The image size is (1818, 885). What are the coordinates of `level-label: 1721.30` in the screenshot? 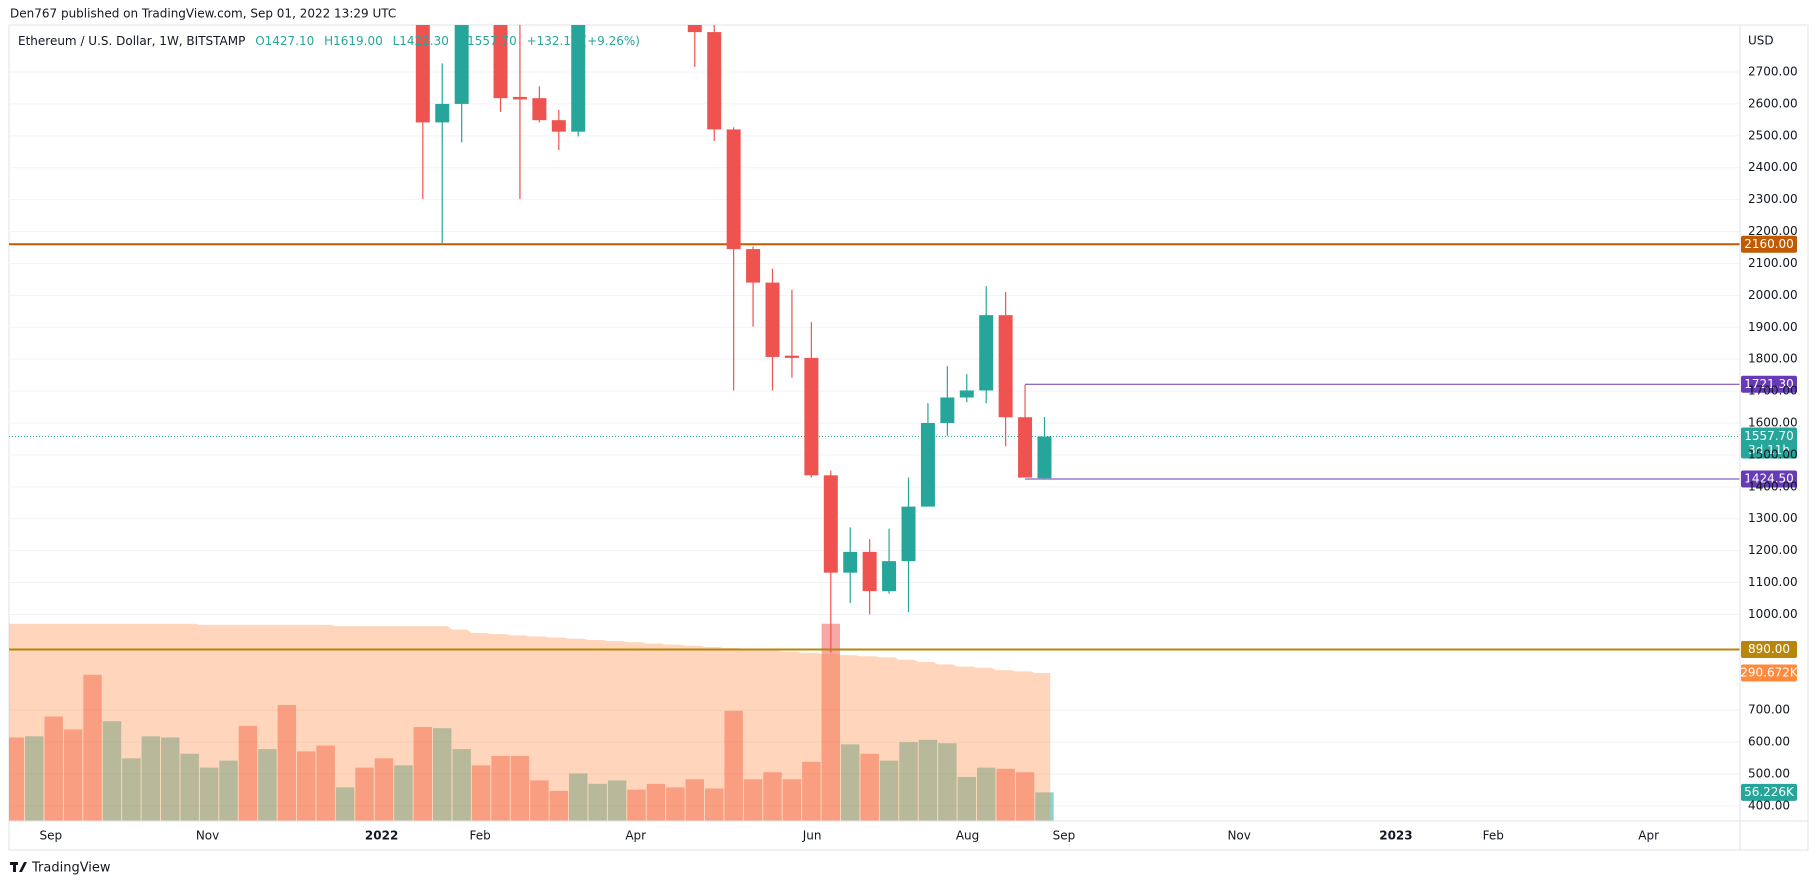 It's located at (1769, 384).